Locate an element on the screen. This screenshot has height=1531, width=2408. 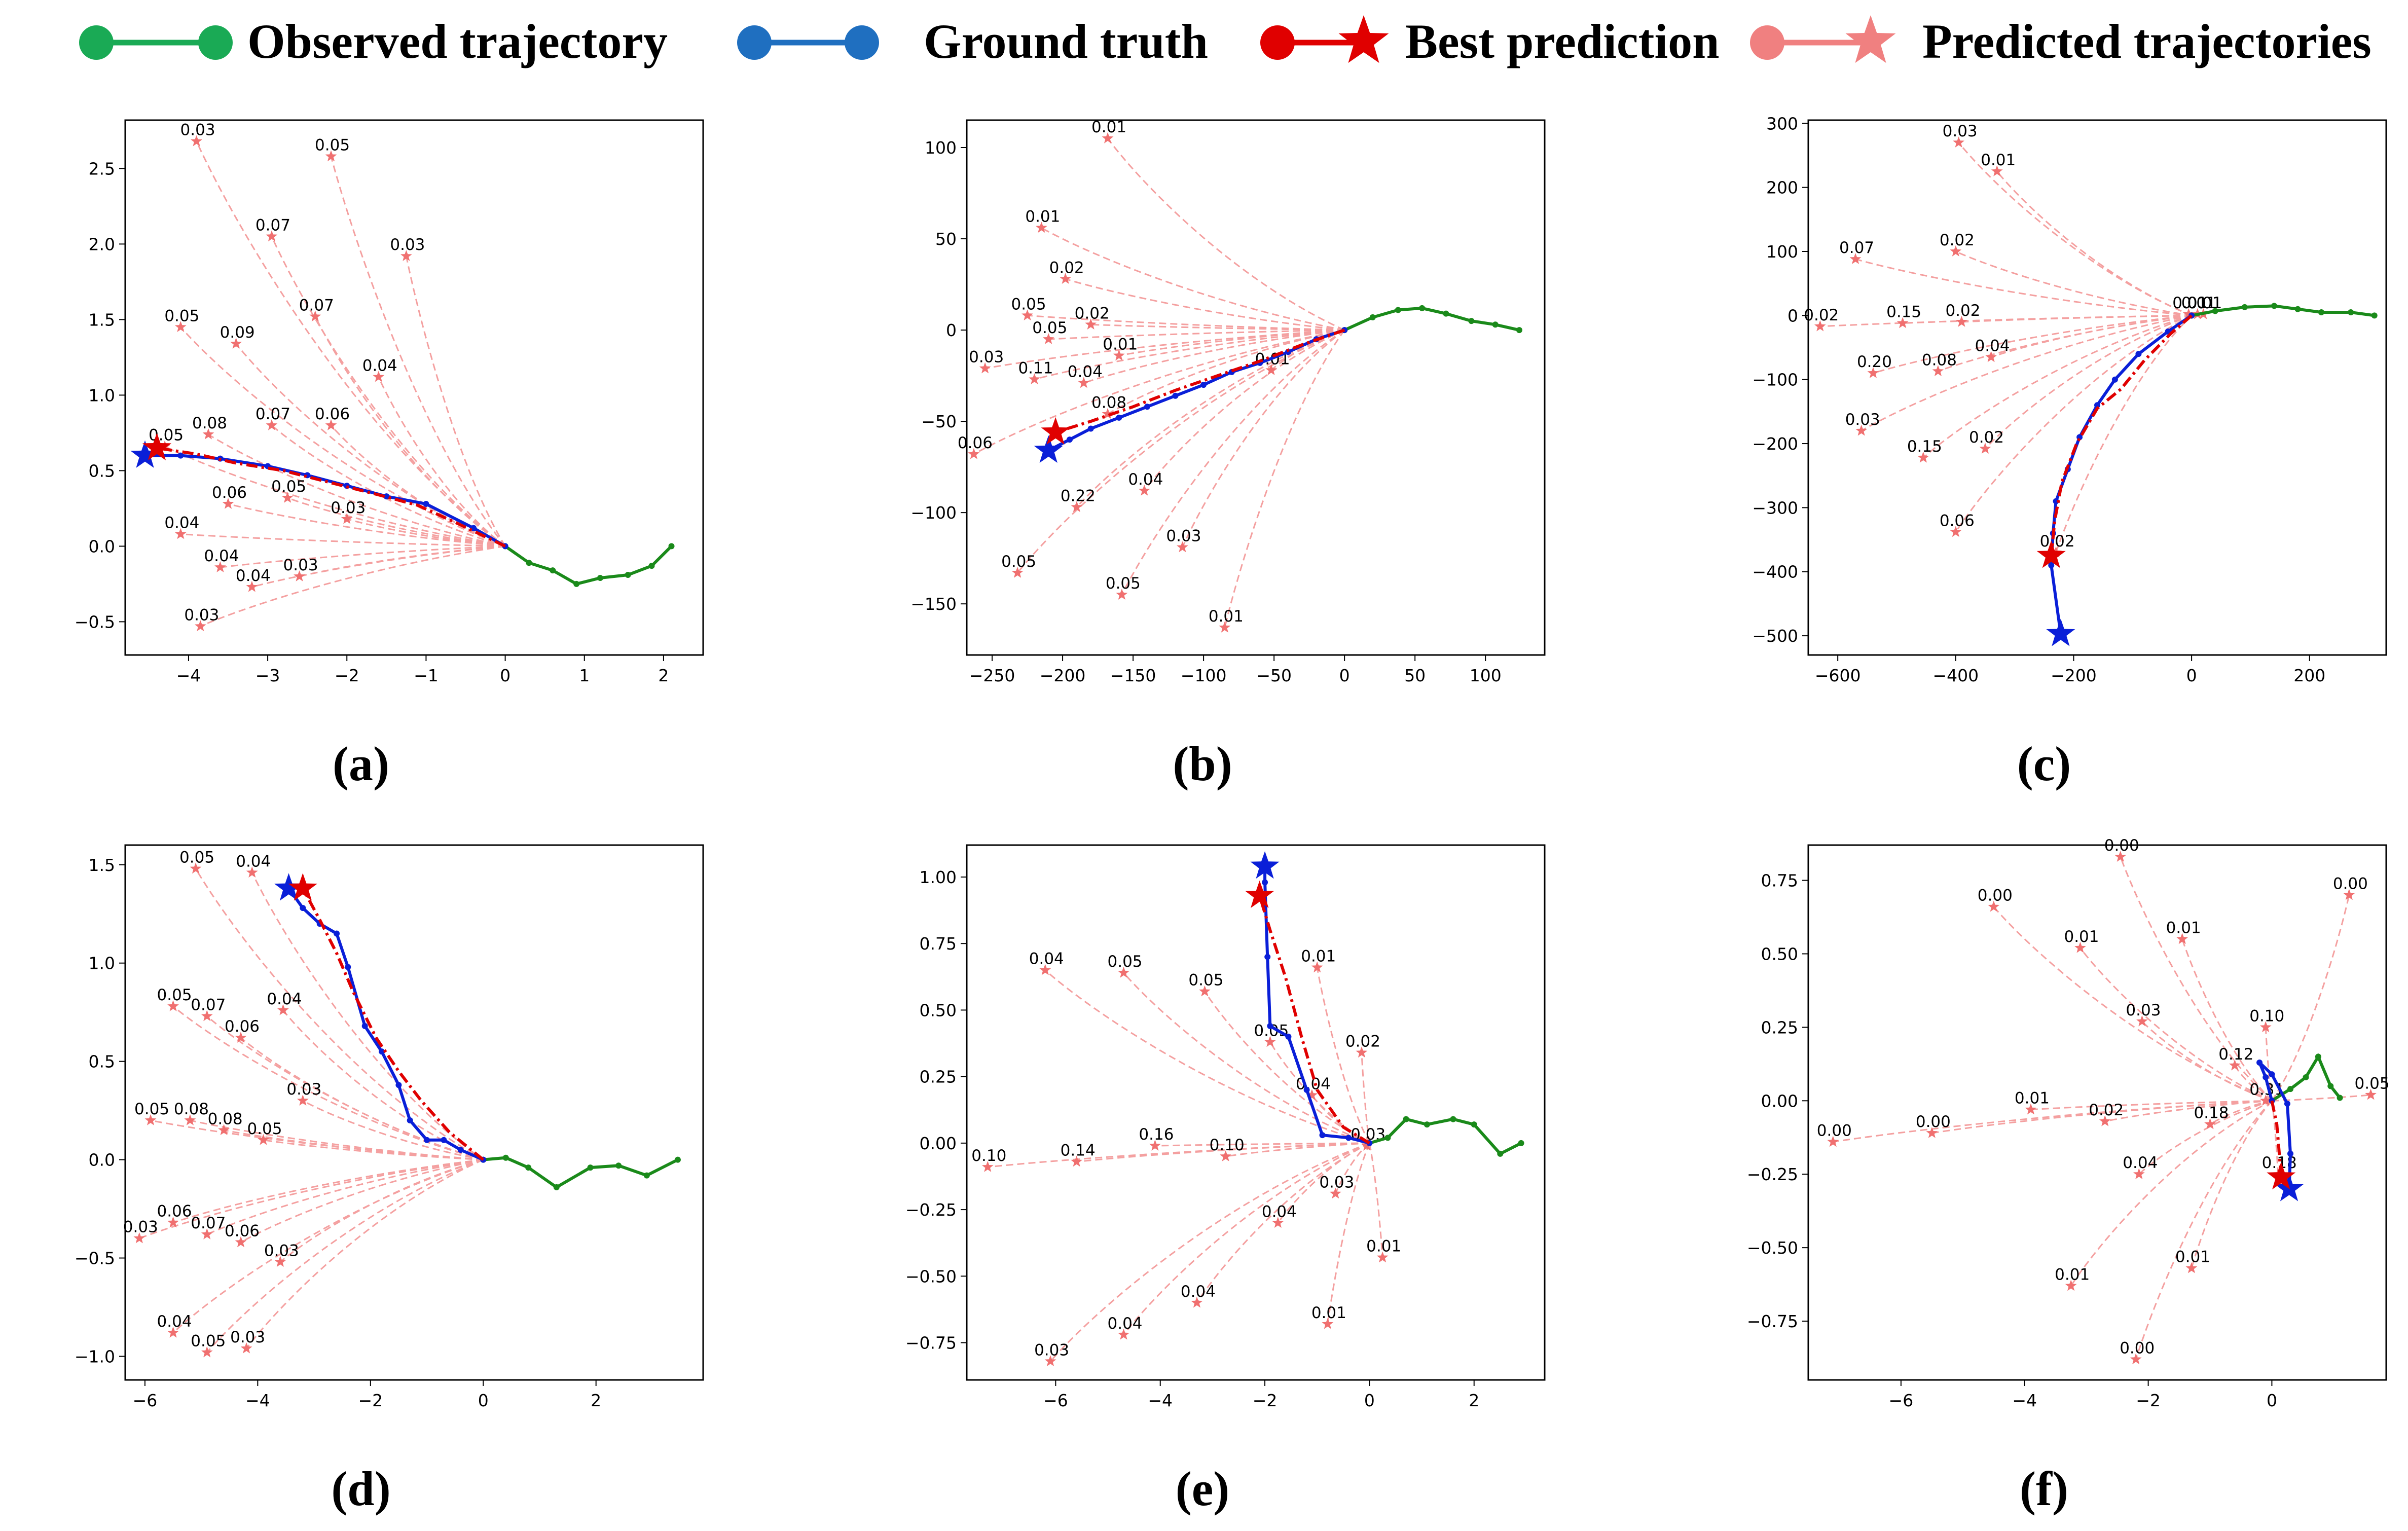
x-tick-label: 0 is located at coordinates (2272, 1401).